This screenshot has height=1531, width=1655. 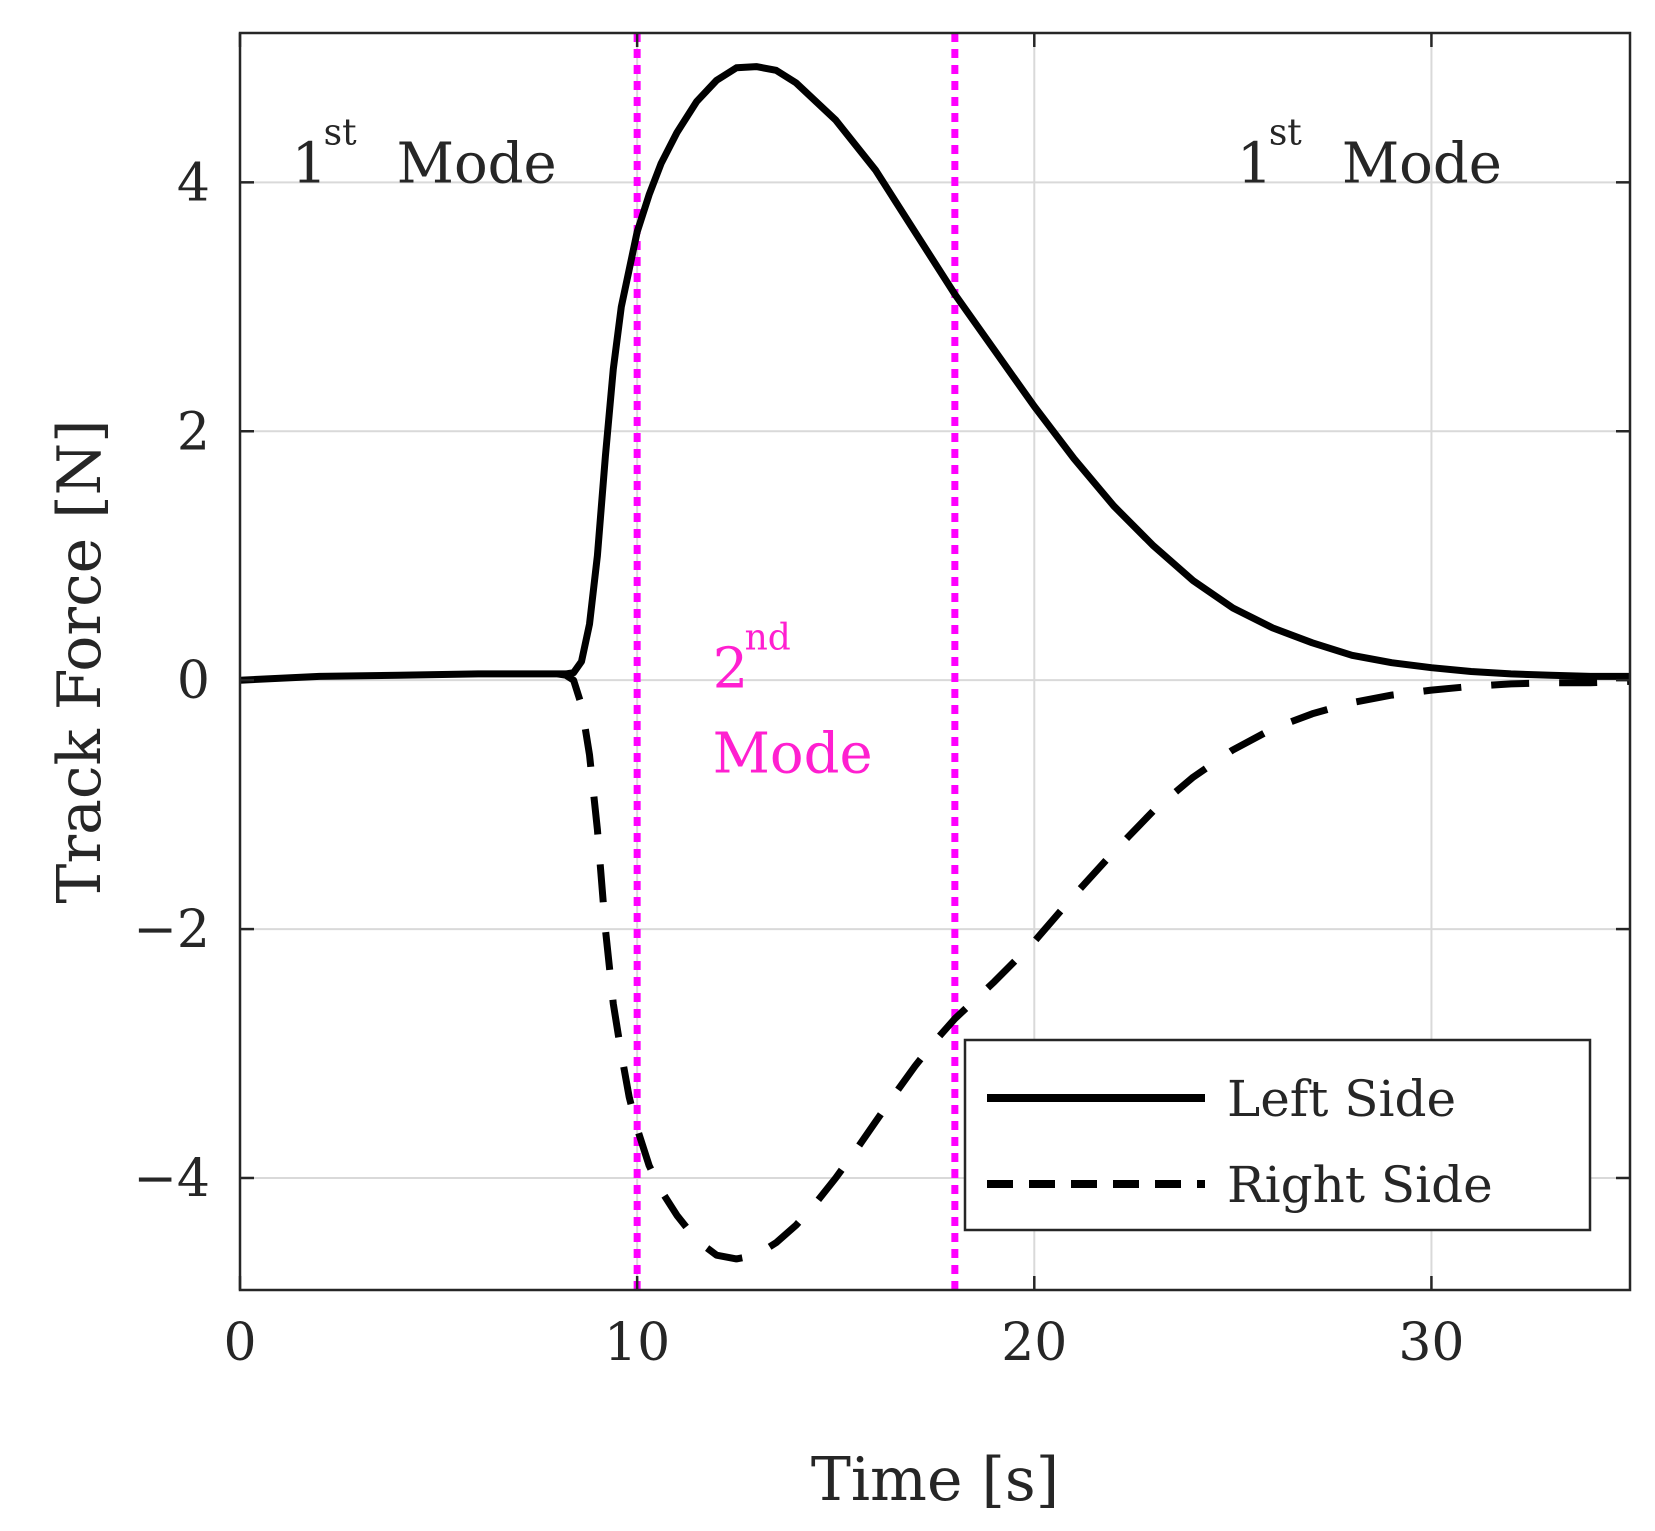 I want to click on y-tick-label-2: 0, so click(x=193, y=681).